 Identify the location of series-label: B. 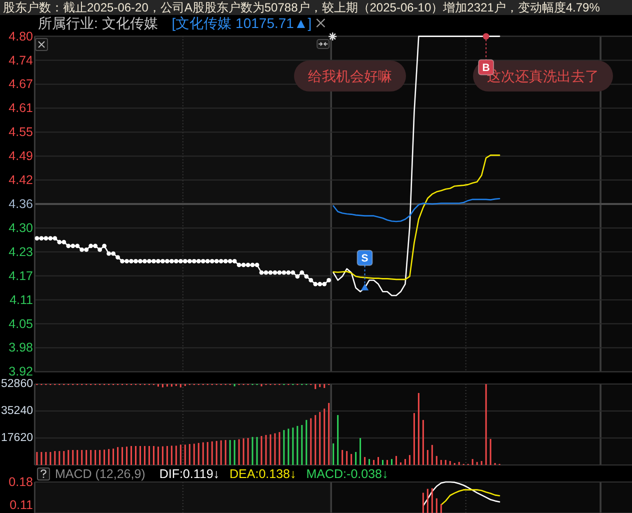
(486, 68).